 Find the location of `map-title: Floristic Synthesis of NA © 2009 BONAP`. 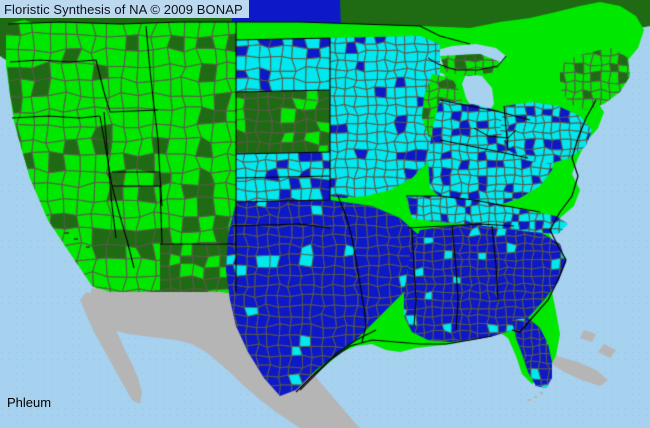

map-title: Floristic Synthesis of NA © 2009 BONAP is located at coordinates (123, 9).